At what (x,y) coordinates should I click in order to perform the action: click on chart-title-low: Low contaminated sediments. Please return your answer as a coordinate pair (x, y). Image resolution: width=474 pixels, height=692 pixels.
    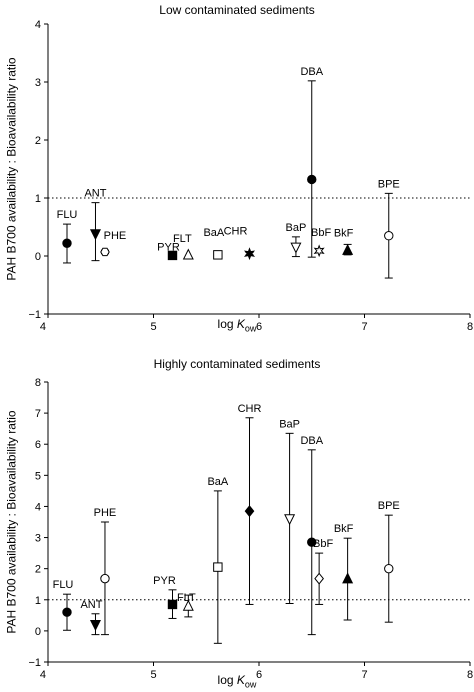
    Looking at the image, I should click on (237, 10).